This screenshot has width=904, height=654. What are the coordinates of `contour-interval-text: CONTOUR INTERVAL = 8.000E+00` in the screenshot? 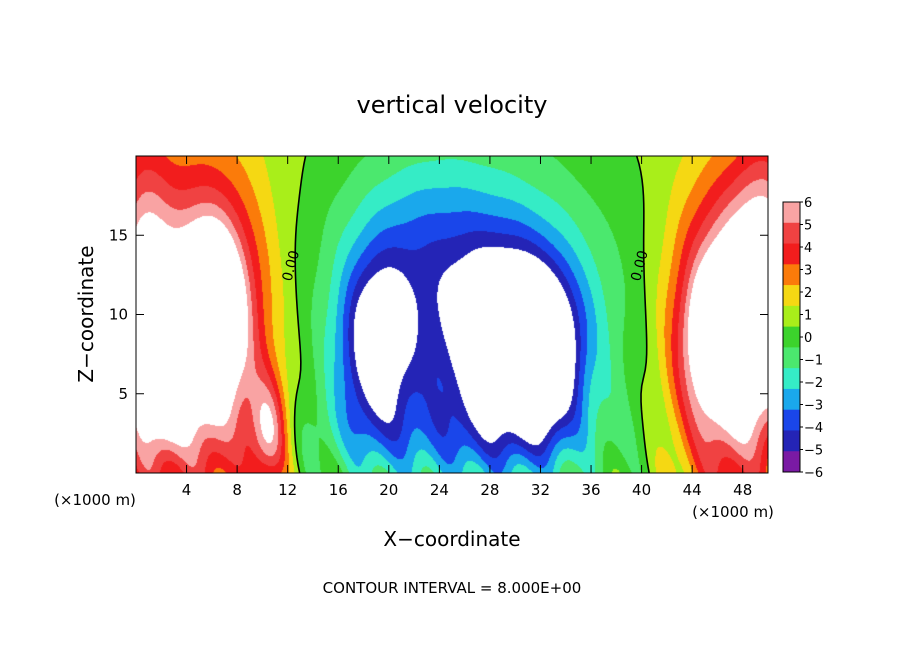 It's located at (452, 588).